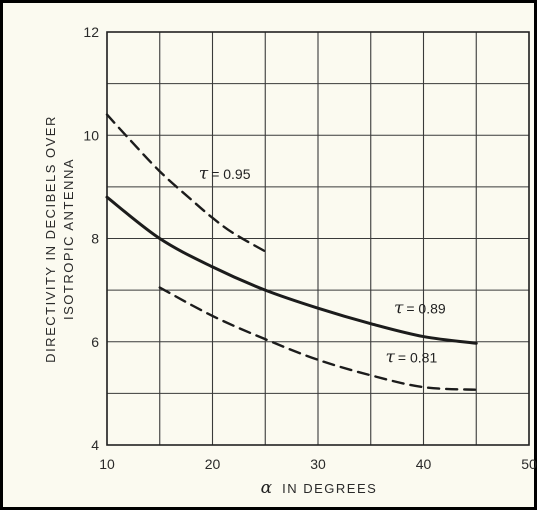 The width and height of the screenshot is (537, 513). I want to click on y-tick-label: 8, so click(95, 239).